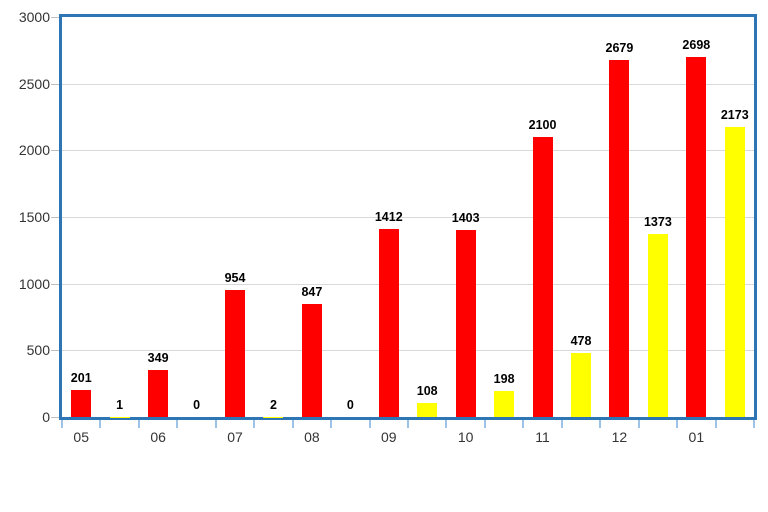  Describe the element at coordinates (120, 404) in the screenshot. I see `bar-value-label: 1` at that location.